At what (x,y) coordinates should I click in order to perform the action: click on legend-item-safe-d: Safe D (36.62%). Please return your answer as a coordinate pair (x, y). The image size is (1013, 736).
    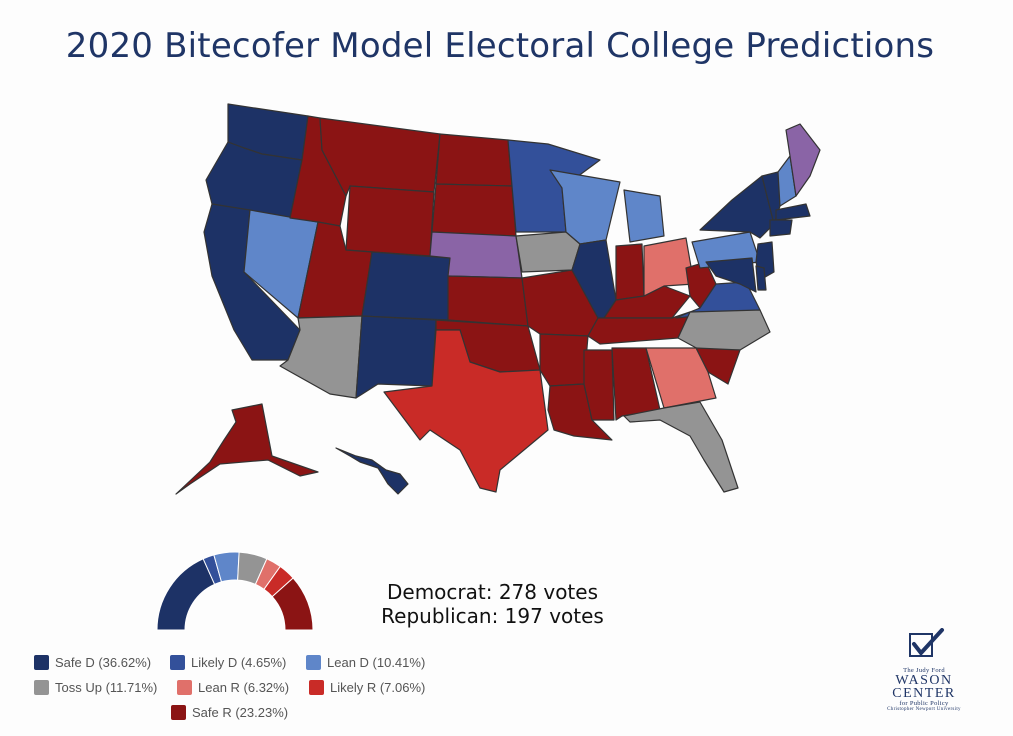
    Looking at the image, I should click on (92, 662).